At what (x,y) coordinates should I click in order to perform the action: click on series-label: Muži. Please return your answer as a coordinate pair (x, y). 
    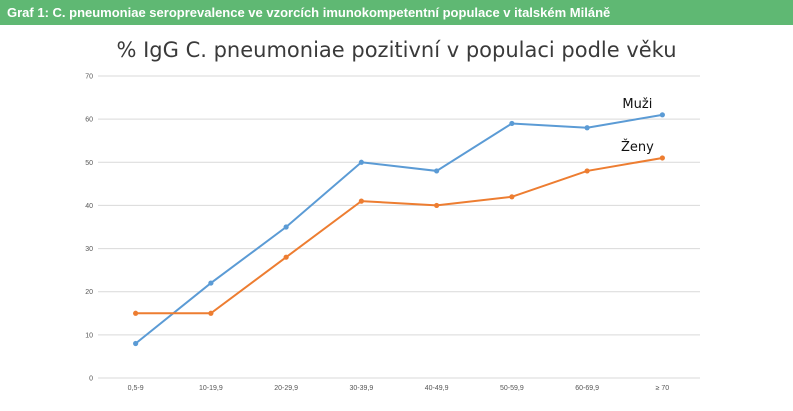
    Looking at the image, I should click on (637, 104).